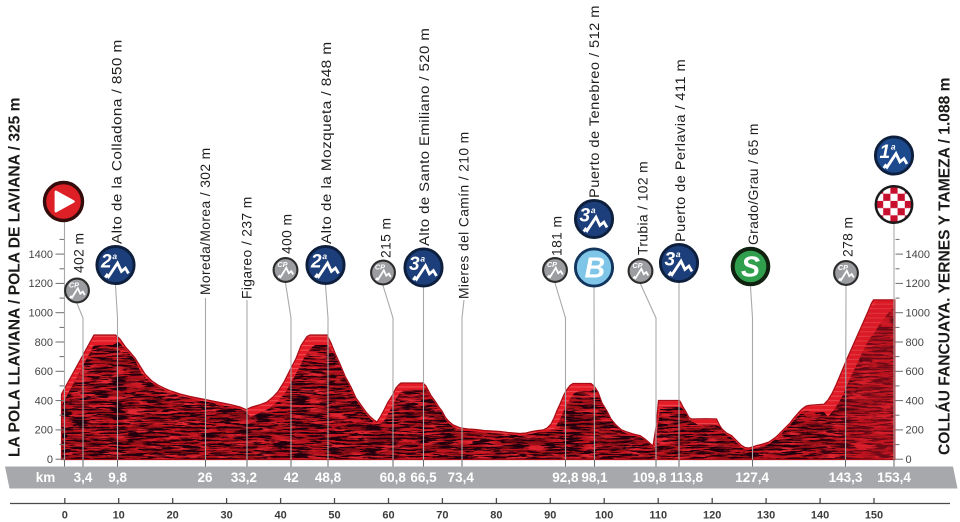  Describe the element at coordinates (334, 516) in the screenshot. I see `svg-text: 50` at that location.